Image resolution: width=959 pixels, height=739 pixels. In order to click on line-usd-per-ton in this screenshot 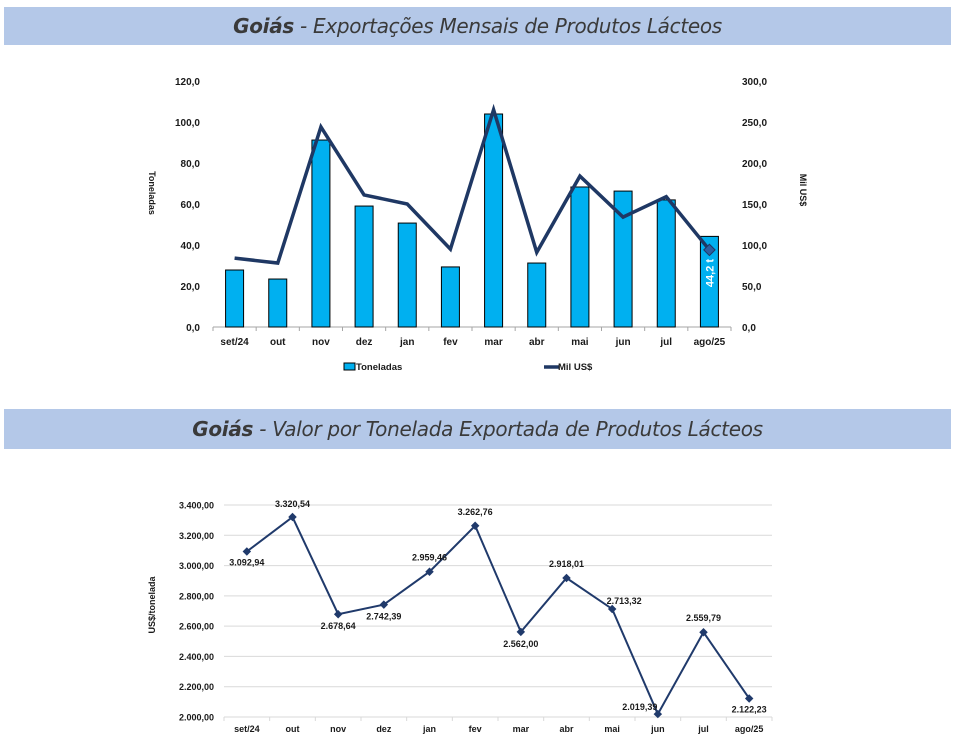, I will do `click(498, 616)`.